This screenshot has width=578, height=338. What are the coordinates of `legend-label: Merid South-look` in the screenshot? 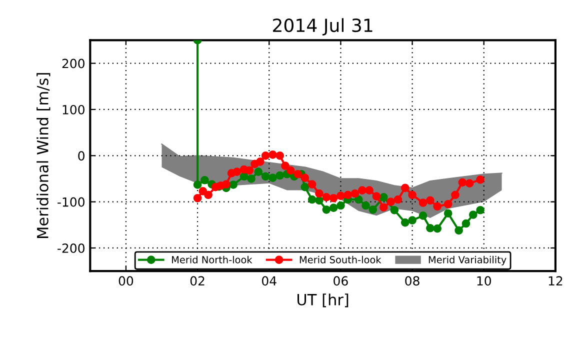 It's located at (341, 260).